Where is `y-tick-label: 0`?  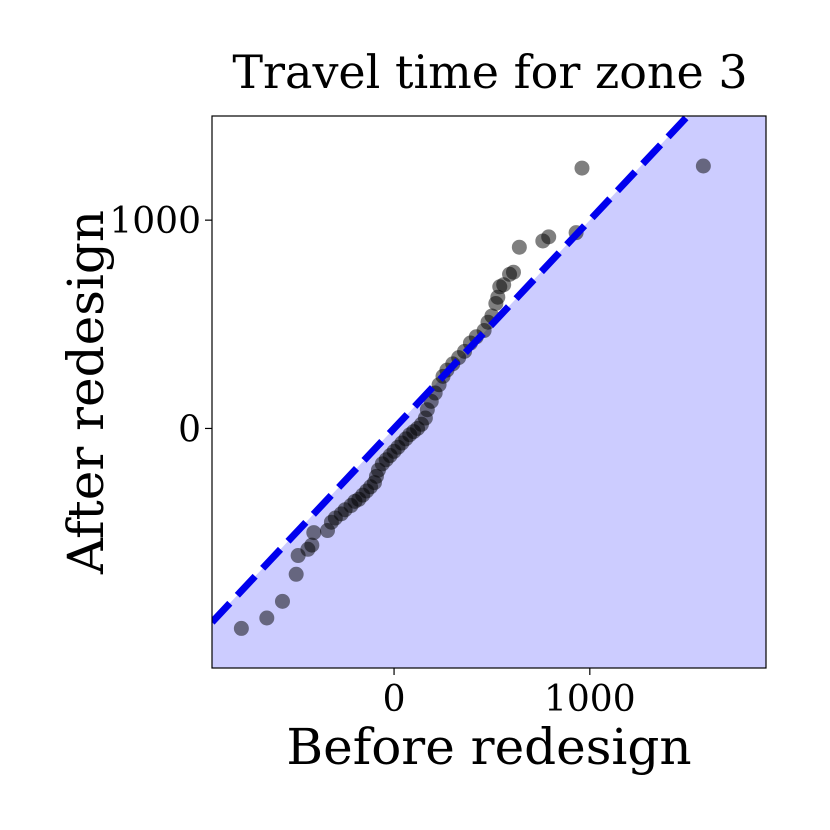 y-tick-label: 0 is located at coordinates (189, 429).